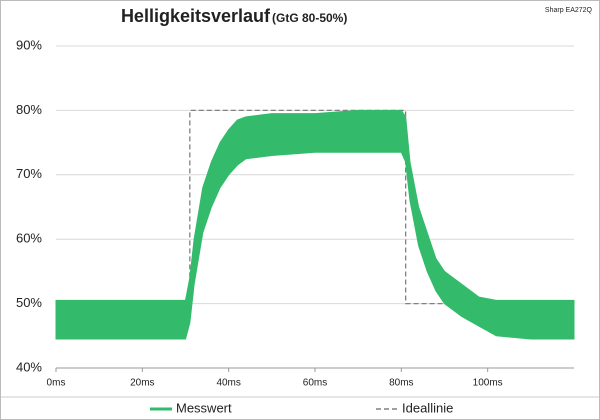  I want to click on legend-label: Ideallinie, so click(427, 407).